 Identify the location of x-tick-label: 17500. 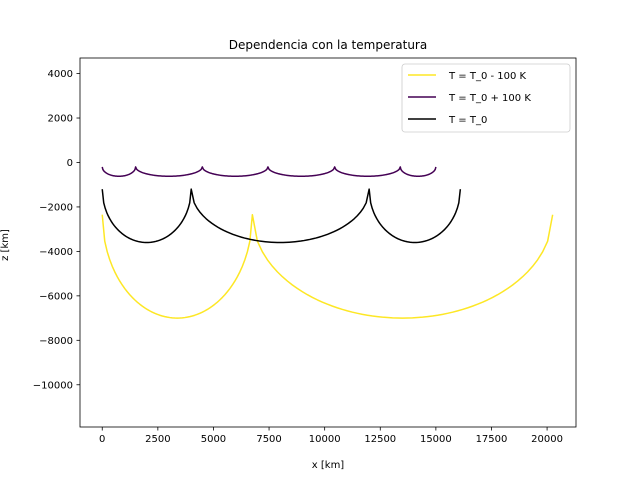
(492, 439).